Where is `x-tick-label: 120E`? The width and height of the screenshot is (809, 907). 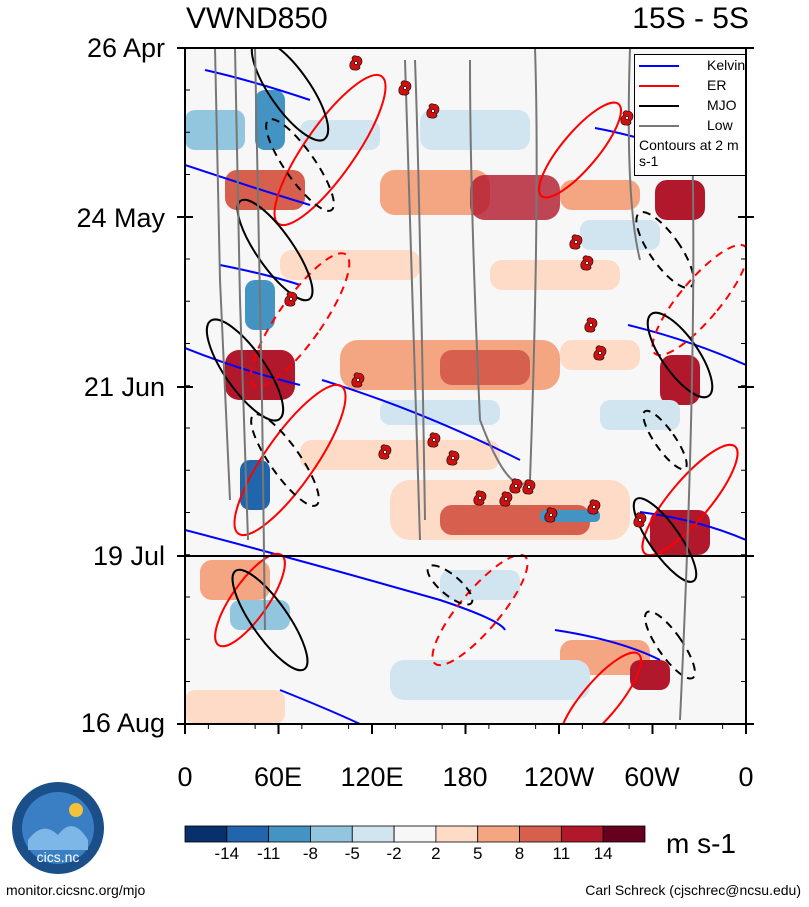
x-tick-label: 120E is located at coordinates (372, 777).